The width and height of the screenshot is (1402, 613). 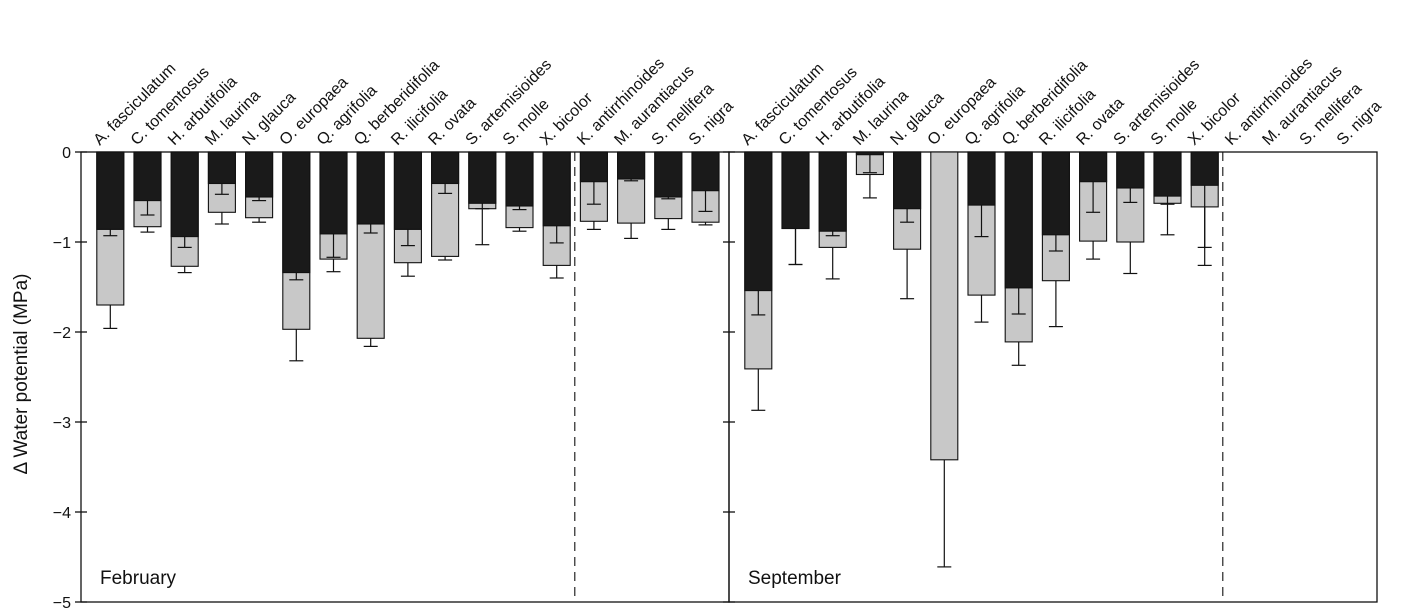 I want to click on bar-light, so click(x=944, y=306).